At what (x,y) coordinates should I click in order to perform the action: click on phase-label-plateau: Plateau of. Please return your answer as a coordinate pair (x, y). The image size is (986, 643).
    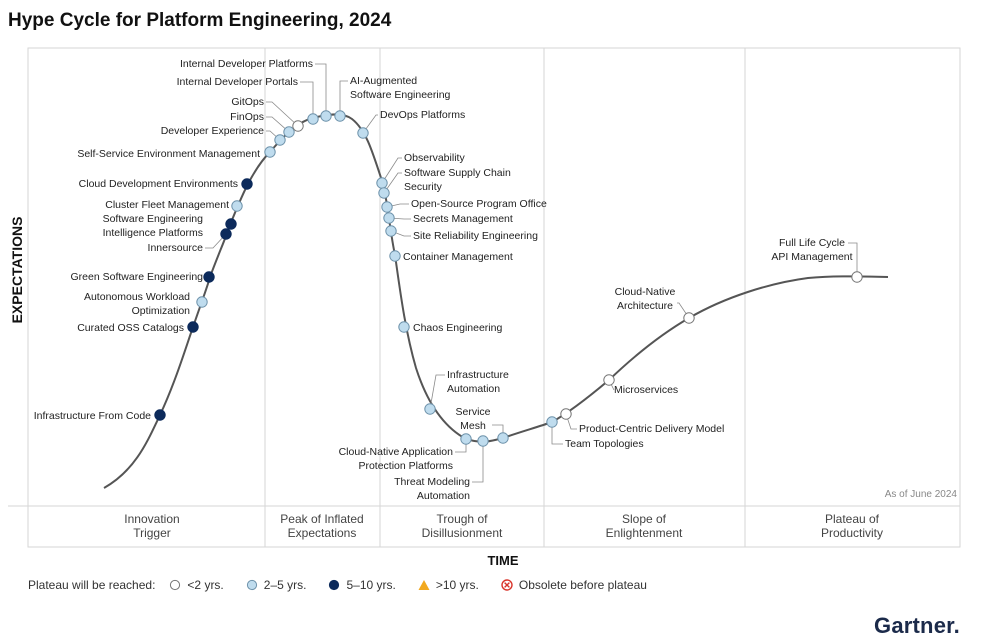
    Looking at the image, I should click on (852, 519).